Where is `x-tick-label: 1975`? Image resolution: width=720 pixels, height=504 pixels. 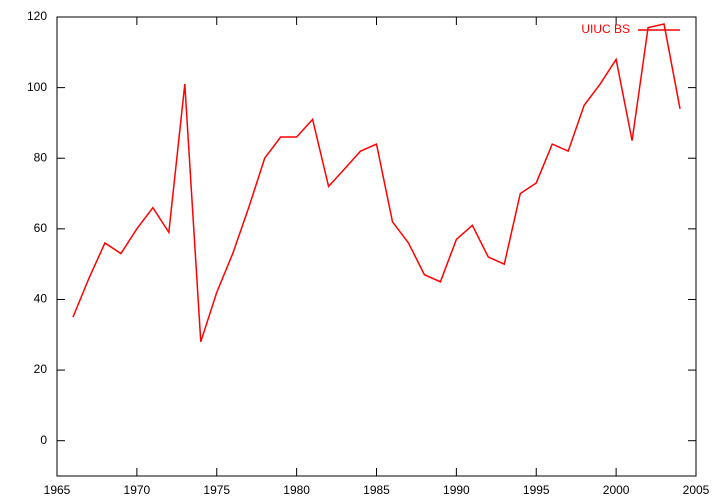
x-tick-label: 1975 is located at coordinates (216, 490).